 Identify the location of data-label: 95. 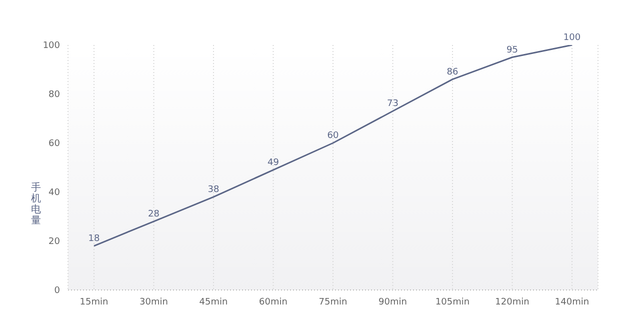
(512, 50).